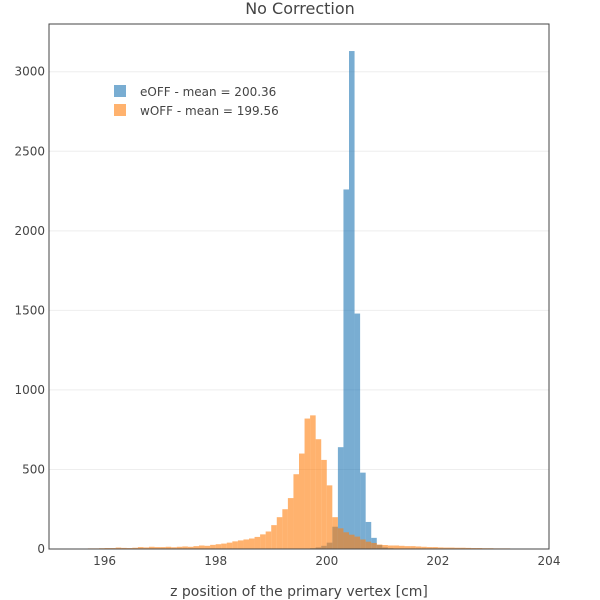 The height and width of the screenshot is (600, 600). Describe the element at coordinates (41, 549) in the screenshot. I see `y-tick-label: 0` at that location.